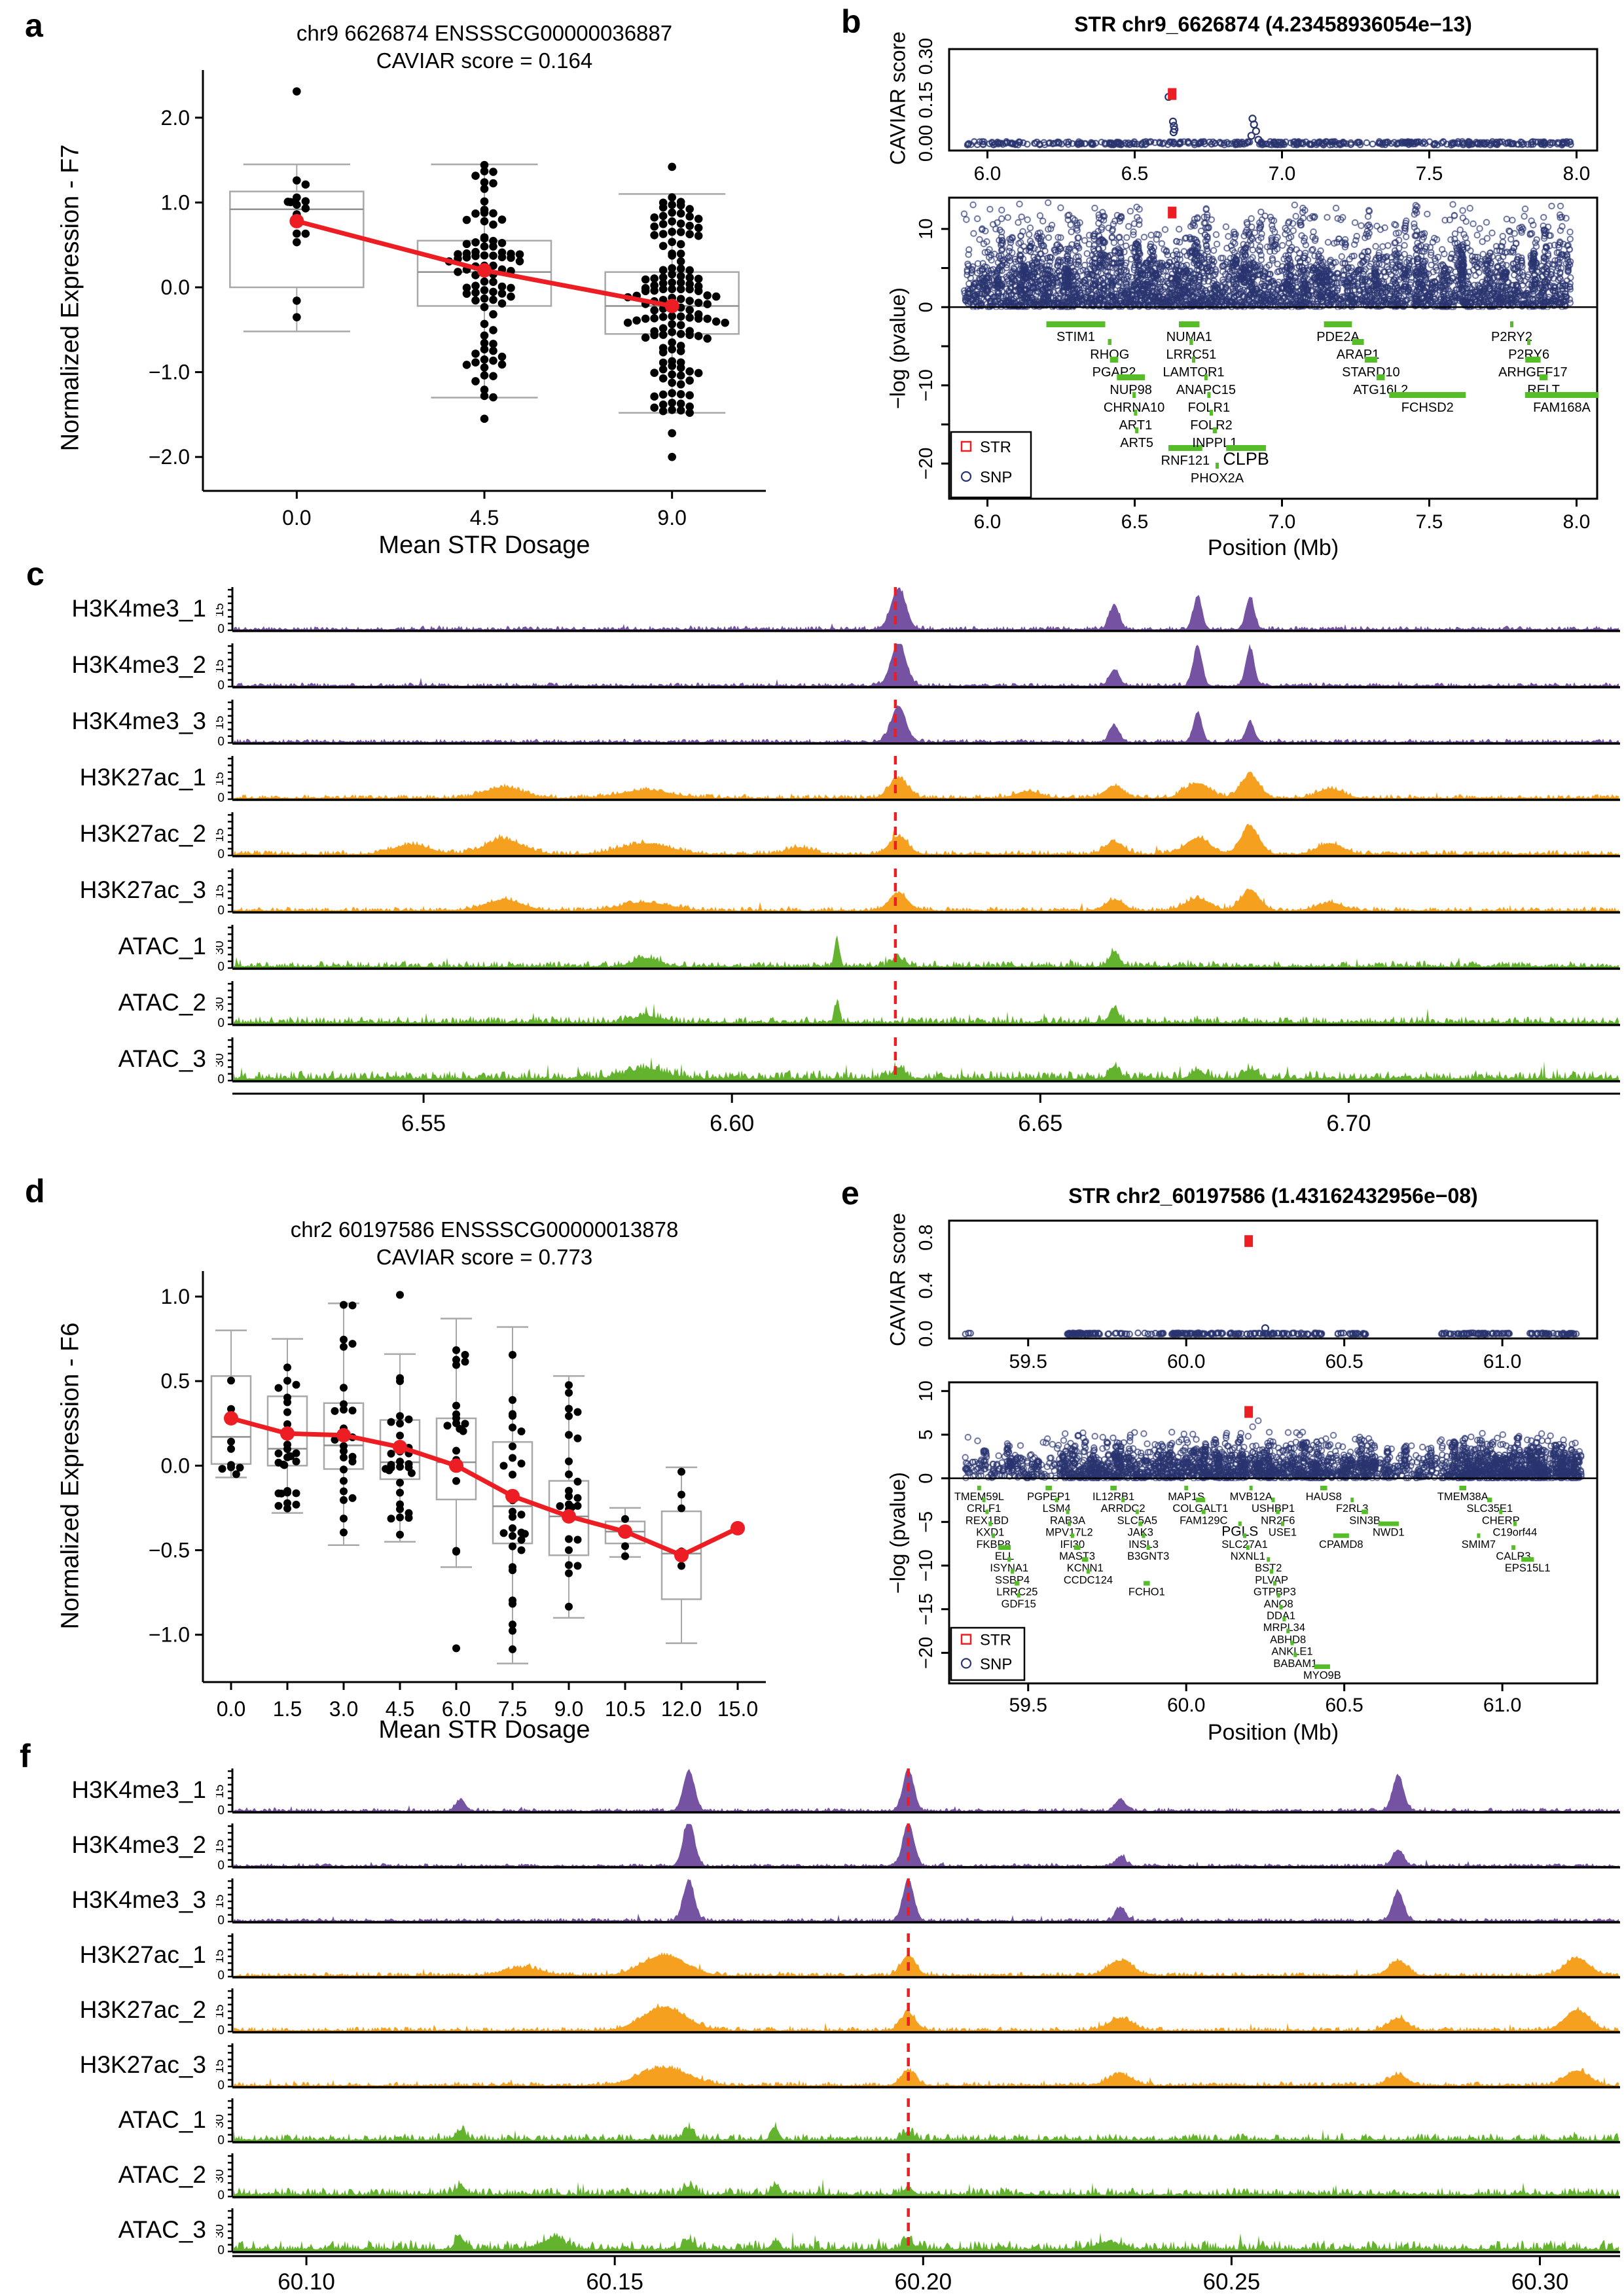 The width and height of the screenshot is (1624, 2296). Describe the element at coordinates (966, 1663) in the screenshot. I see `legend-snp-swatch` at that location.